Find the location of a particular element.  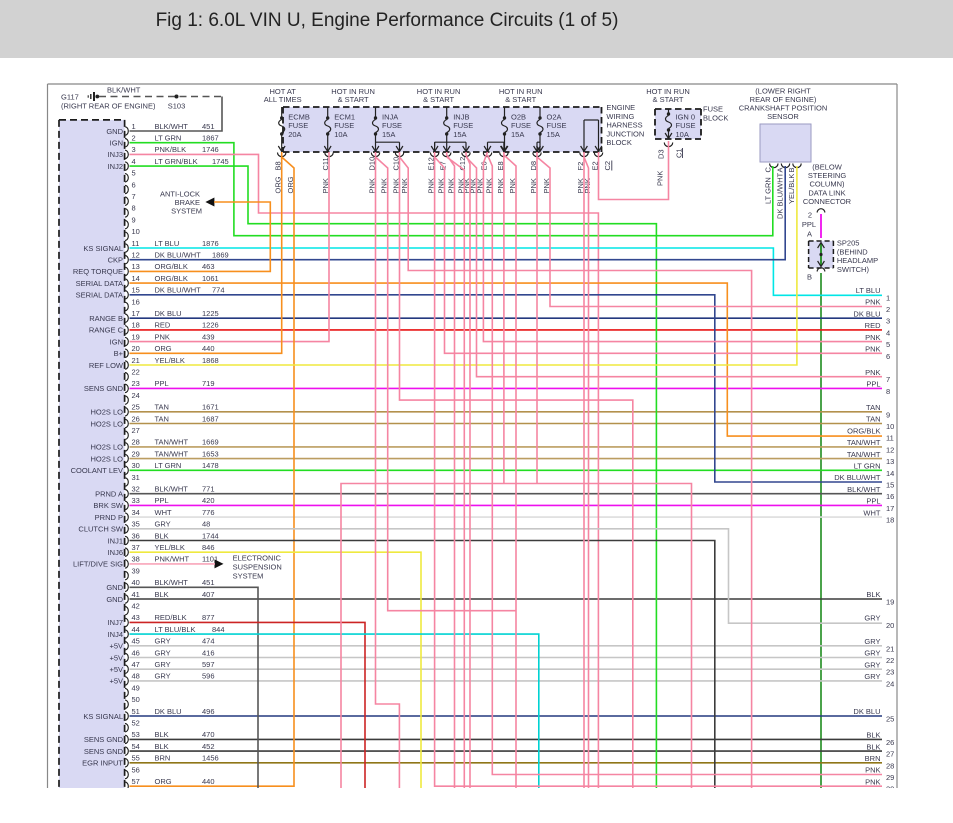

svg-text: 844 is located at coordinates (218, 629).